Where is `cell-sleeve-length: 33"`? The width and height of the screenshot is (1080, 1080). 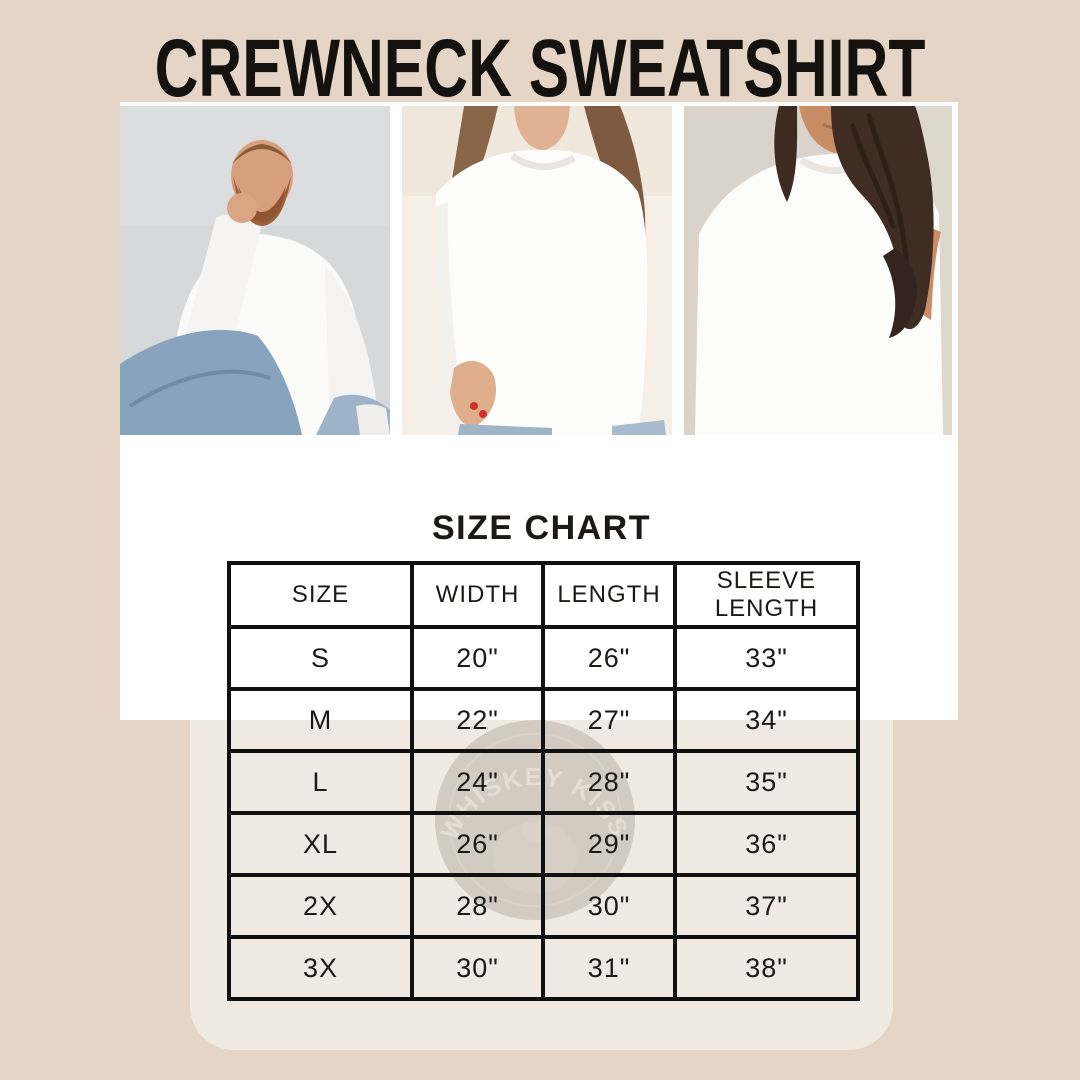 cell-sleeve-length: 33" is located at coordinates (766, 658).